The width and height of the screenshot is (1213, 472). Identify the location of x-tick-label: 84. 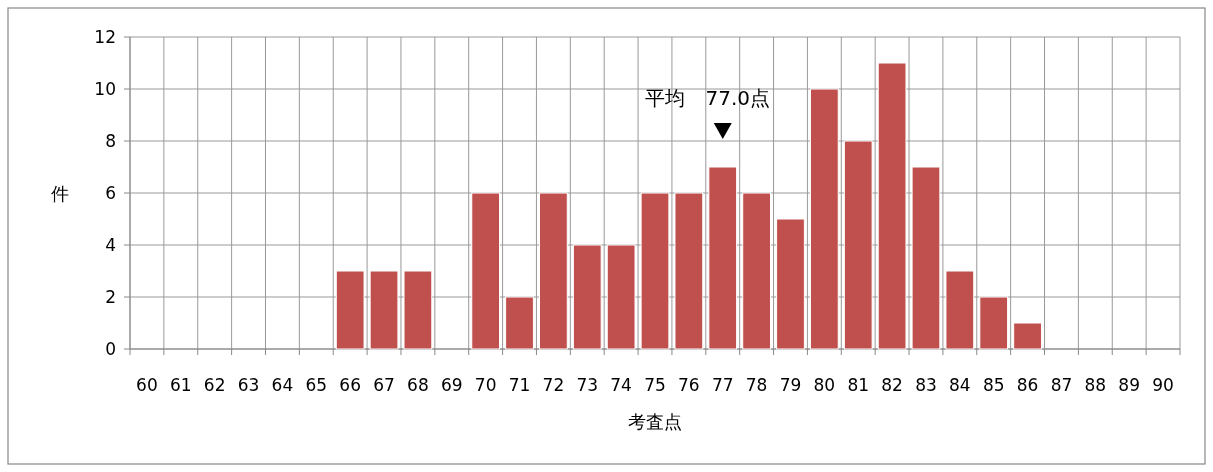
(960, 385).